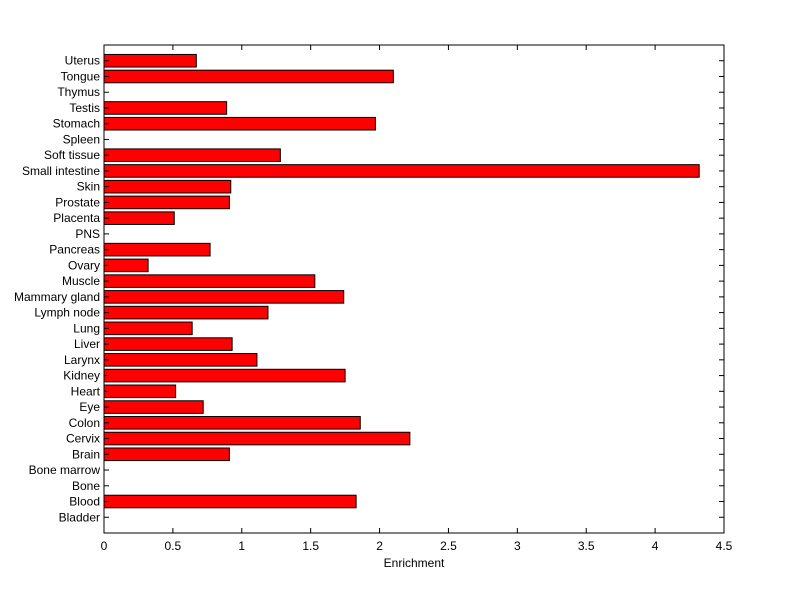  What do you see at coordinates (87, 234) in the screenshot?
I see `category-label: PNS` at bounding box center [87, 234].